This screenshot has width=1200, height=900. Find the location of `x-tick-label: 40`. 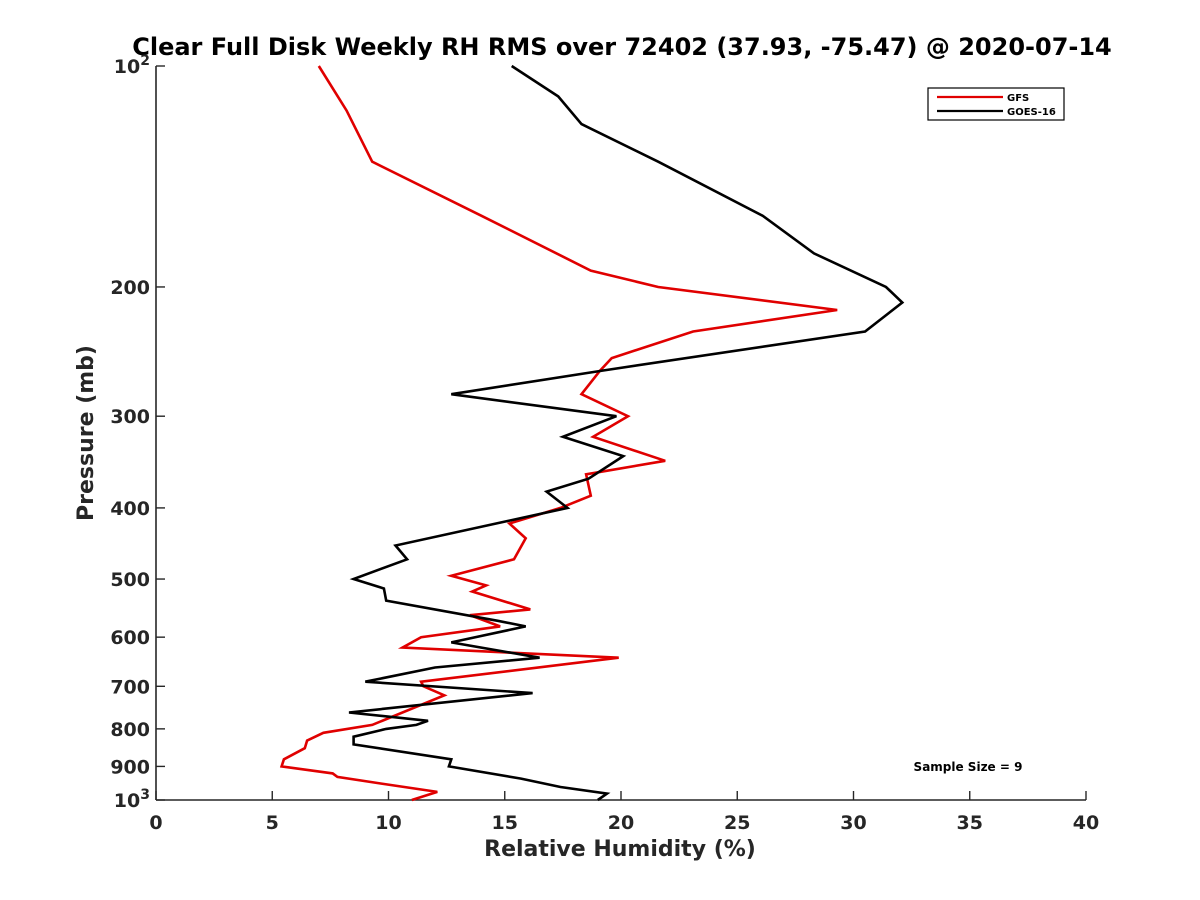

x-tick-label: 40 is located at coordinates (1086, 823).